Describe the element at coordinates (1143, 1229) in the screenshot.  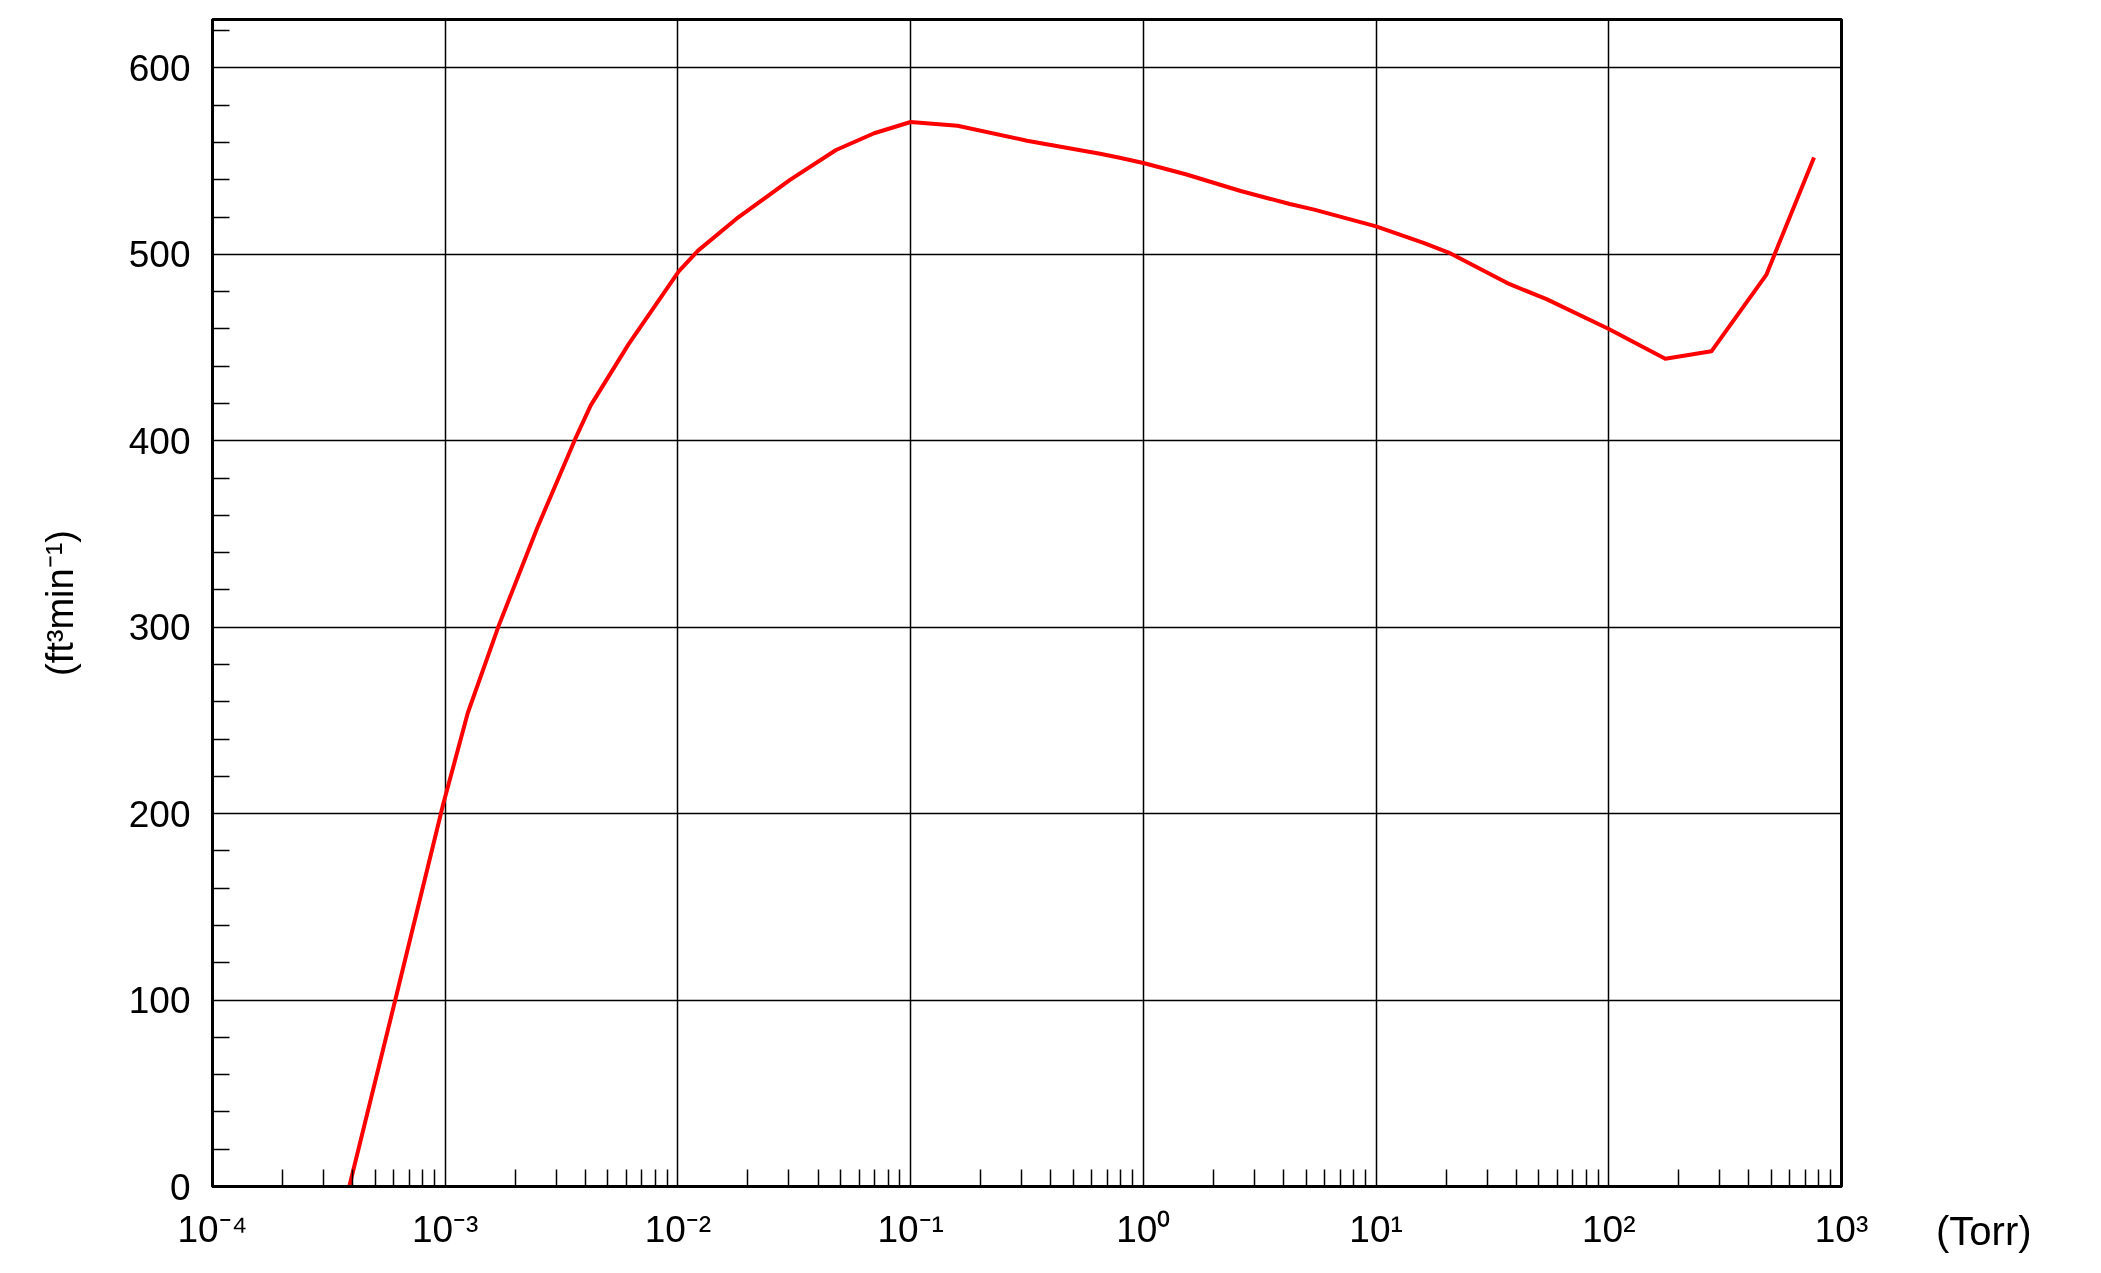
I see `x-tick-label: 10⁰` at that location.